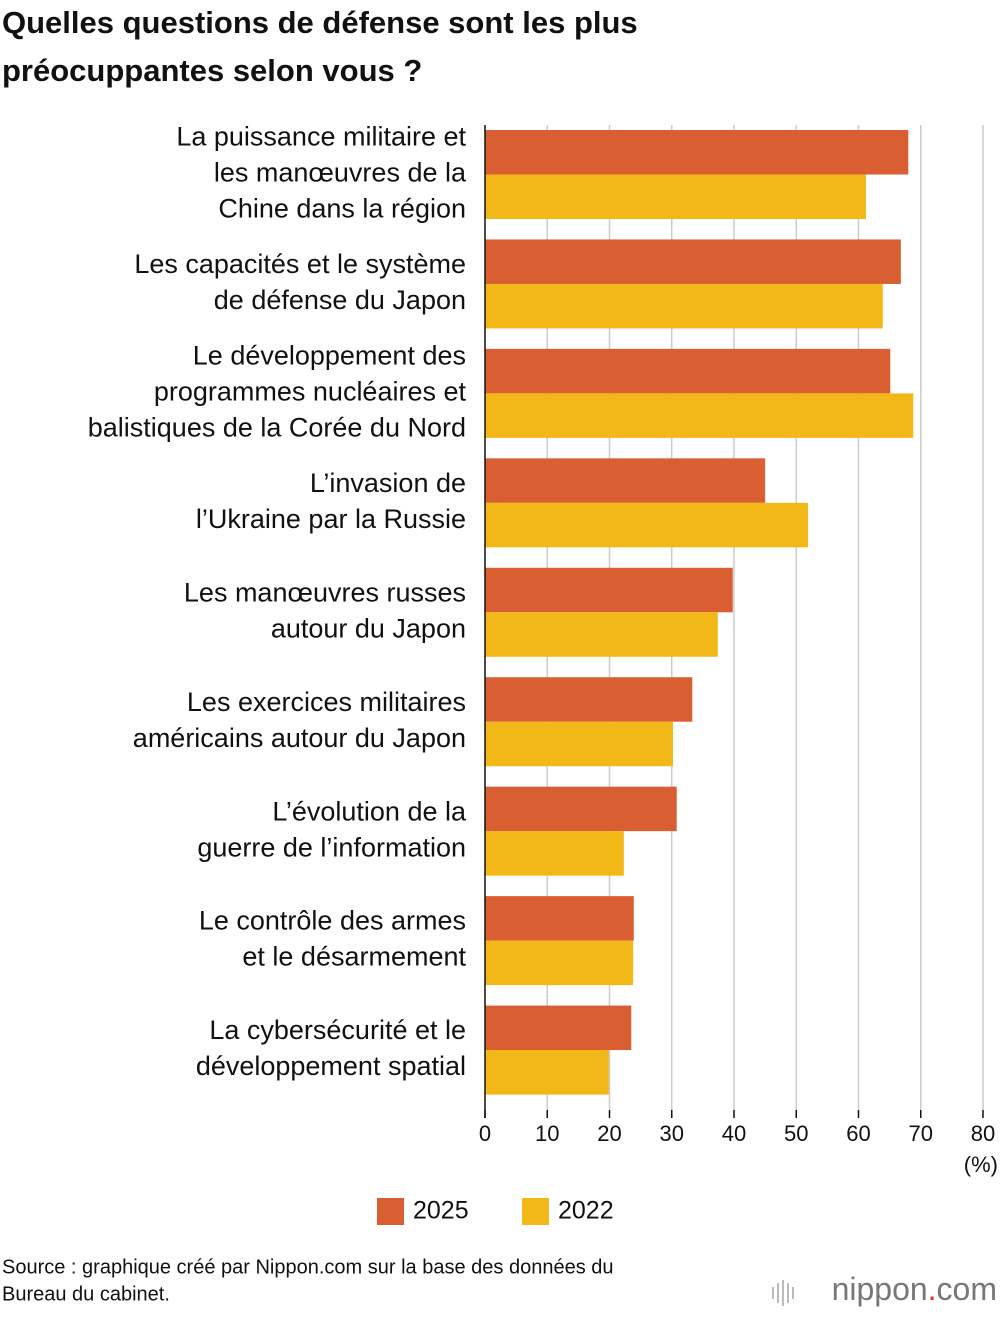 The image size is (1000, 1318). Describe the element at coordinates (981, 1164) in the screenshot. I see `x-unit-label: (%)` at that location.